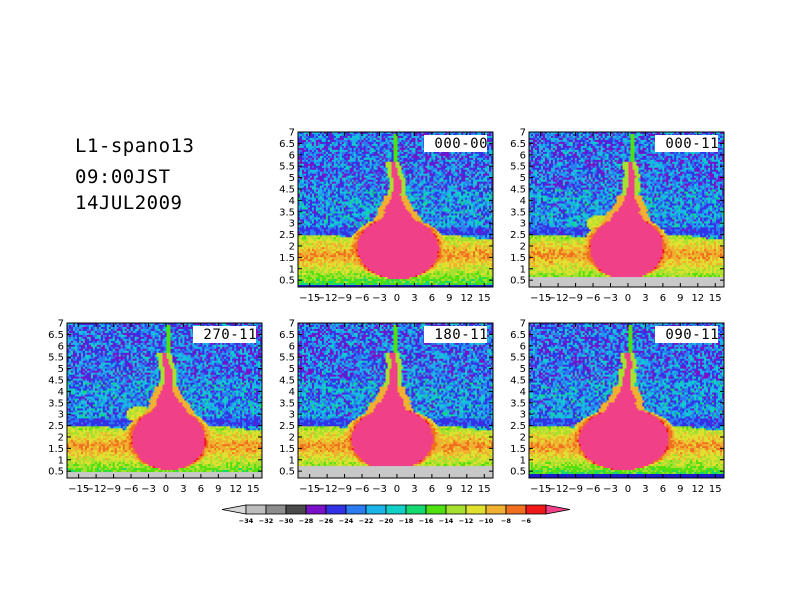  What do you see at coordinates (123, 177) in the screenshot?
I see `header-time: 09:00JST` at bounding box center [123, 177].